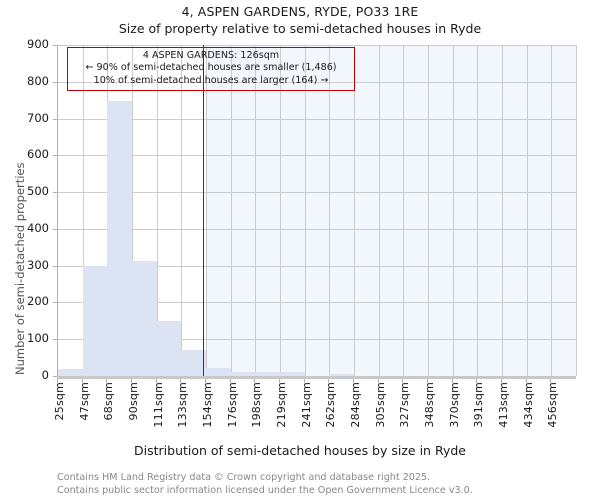 The image size is (600, 500). Describe the element at coordinates (454, 405) in the screenshot. I see `x-axis-tick-label: 370sqm` at that location.